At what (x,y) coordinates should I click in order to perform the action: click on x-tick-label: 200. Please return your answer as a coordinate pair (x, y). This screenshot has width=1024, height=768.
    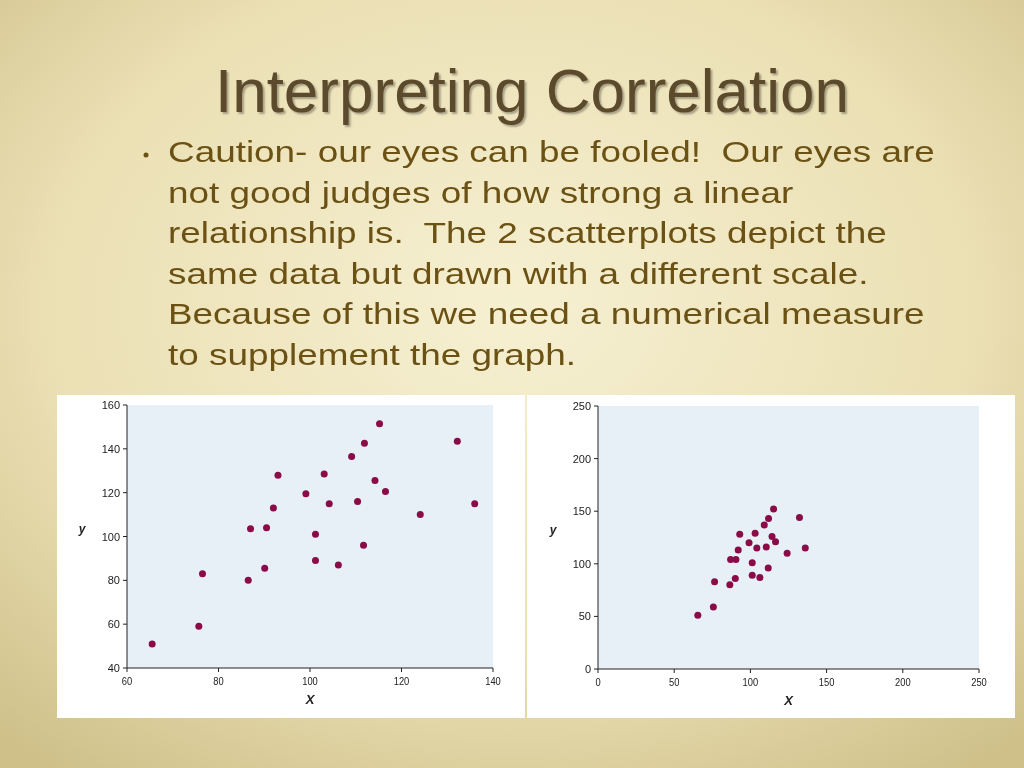
    Looking at the image, I should click on (903, 682).